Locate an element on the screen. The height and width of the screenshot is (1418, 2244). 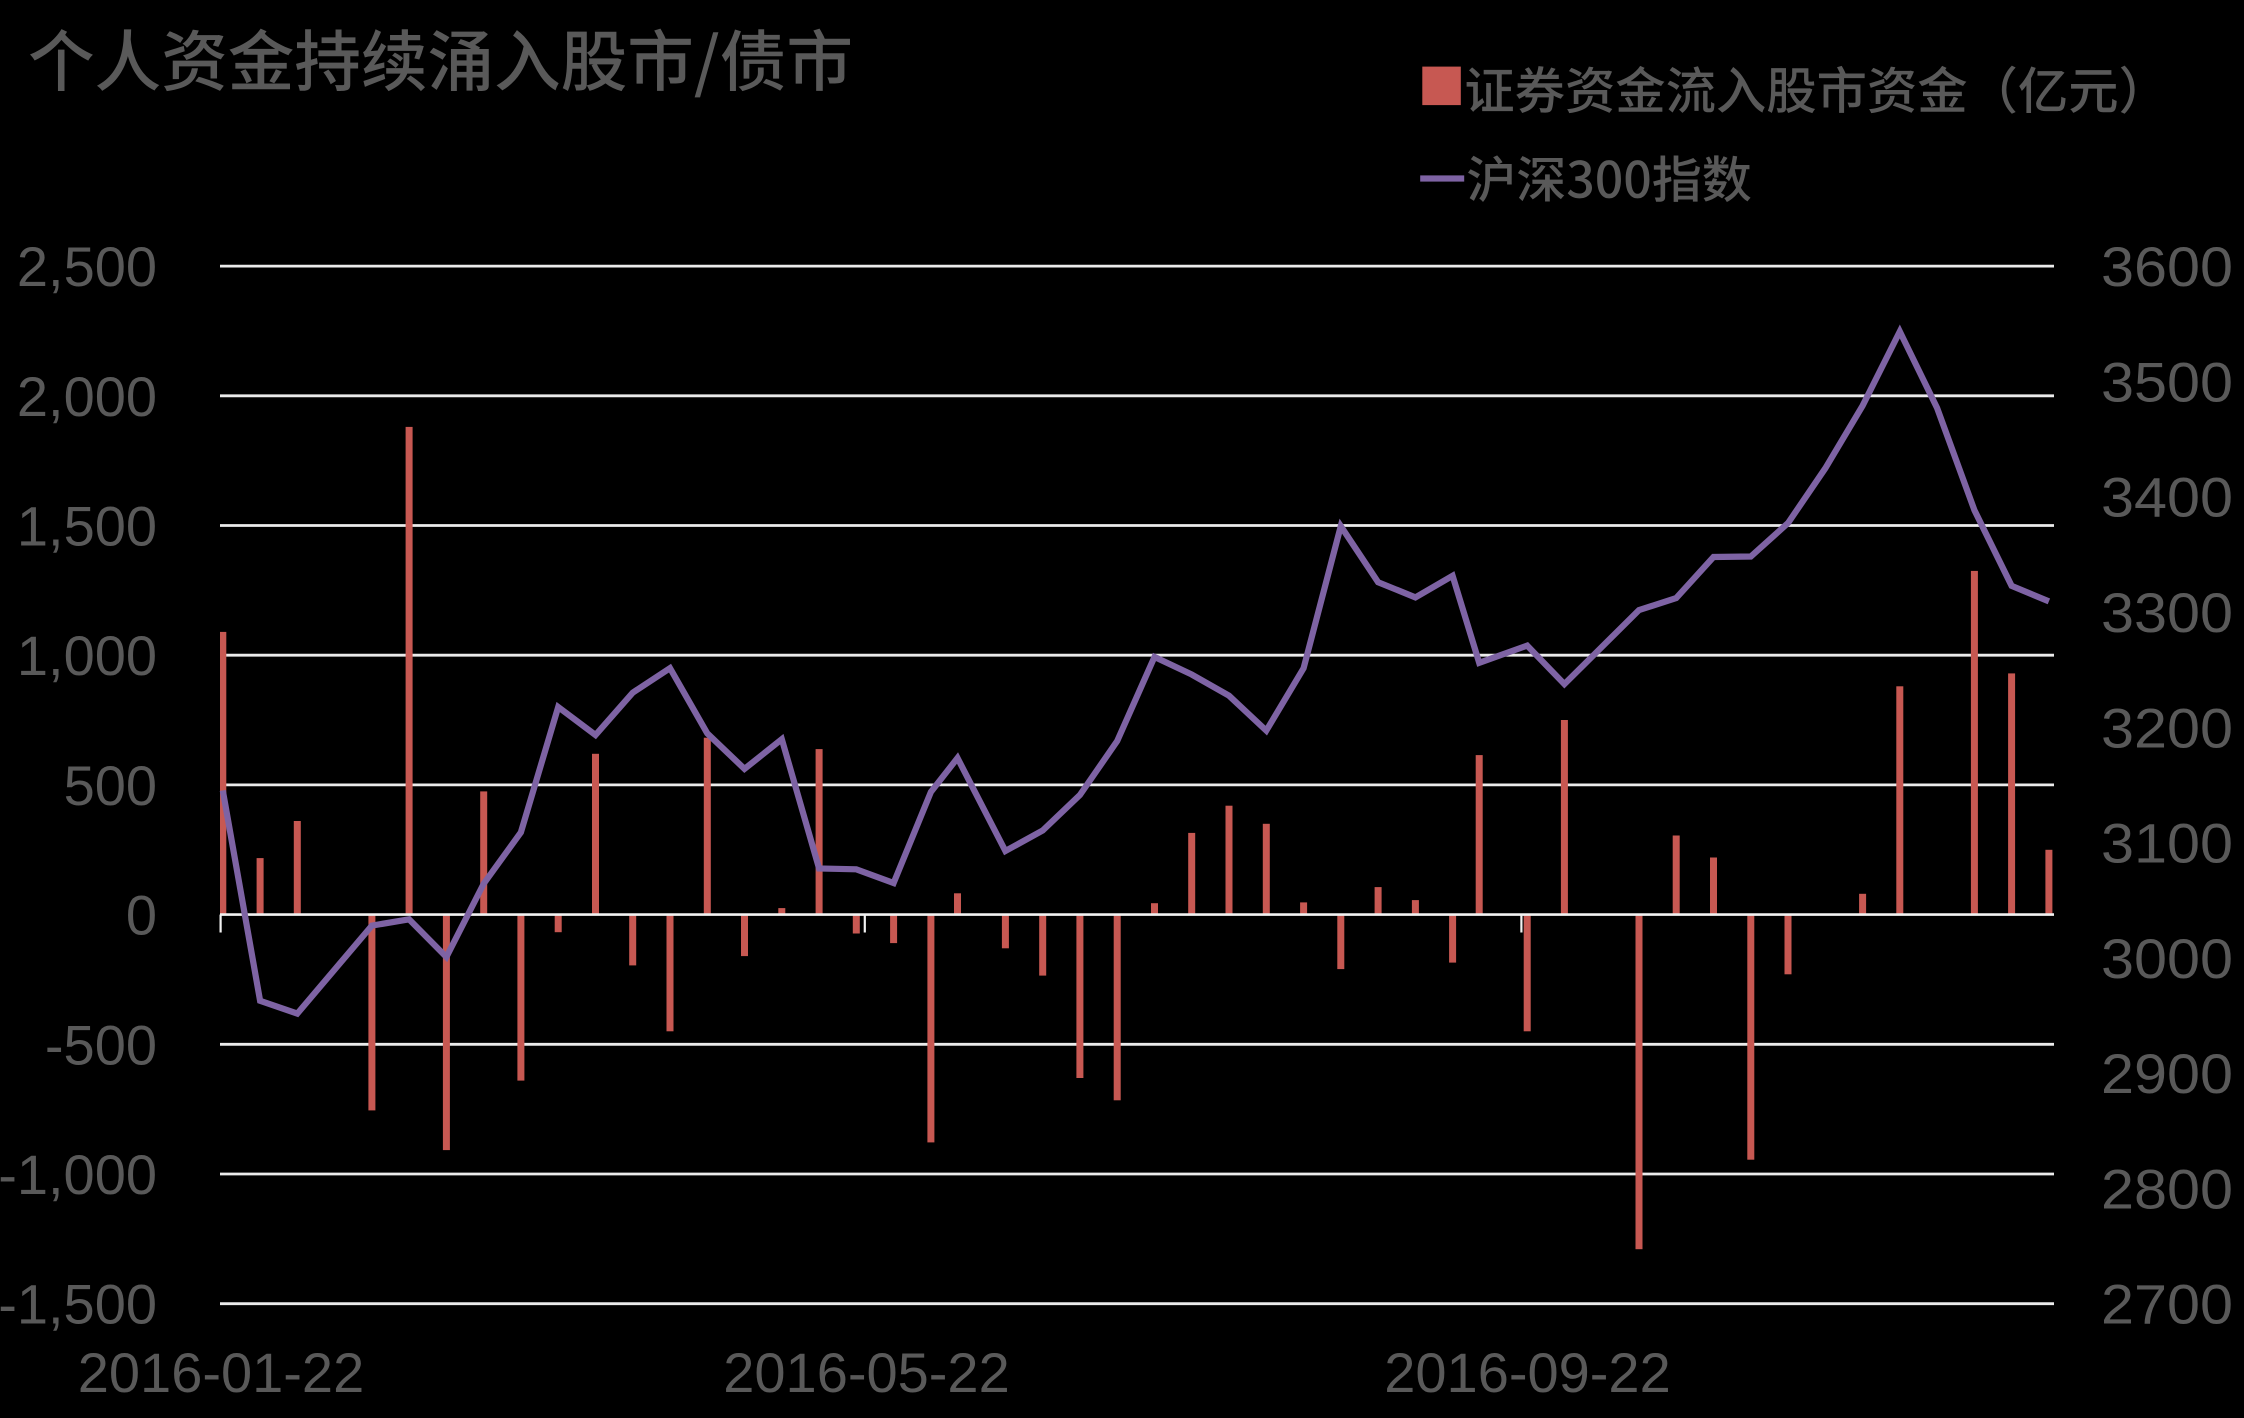
svg-text: 3500 is located at coordinates (2167, 381).